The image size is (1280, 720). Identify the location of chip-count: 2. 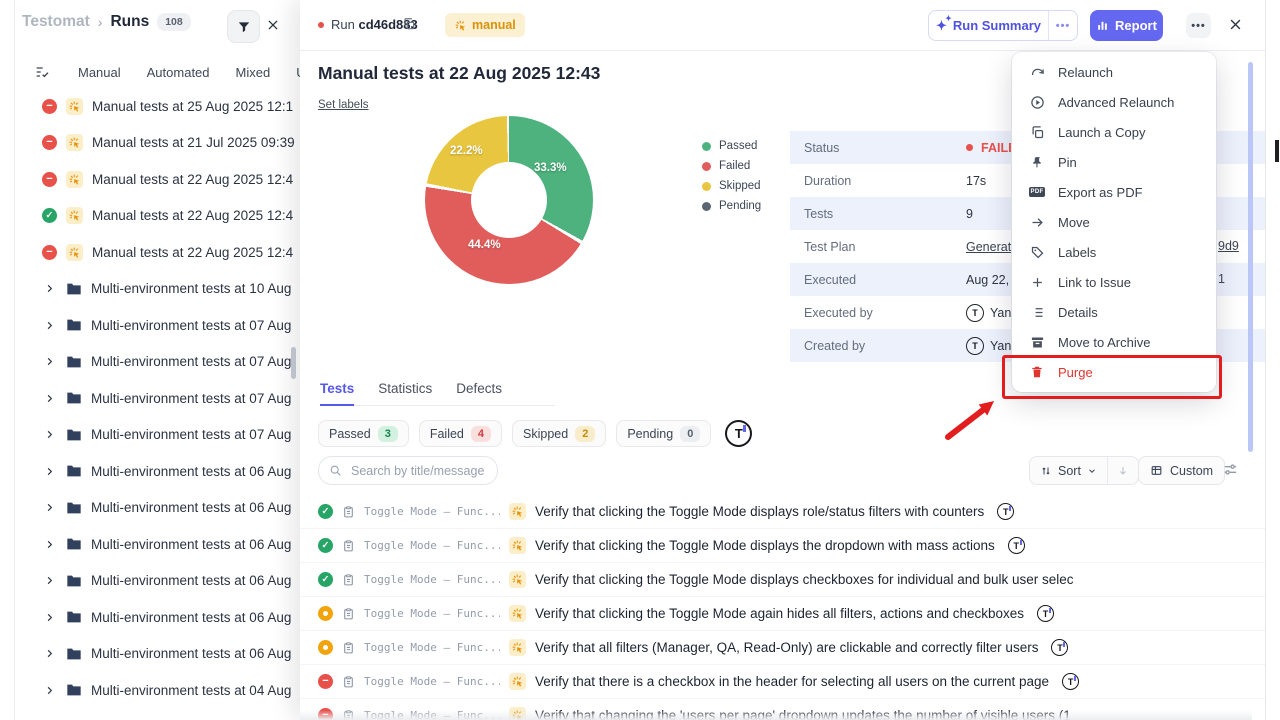
(585, 433).